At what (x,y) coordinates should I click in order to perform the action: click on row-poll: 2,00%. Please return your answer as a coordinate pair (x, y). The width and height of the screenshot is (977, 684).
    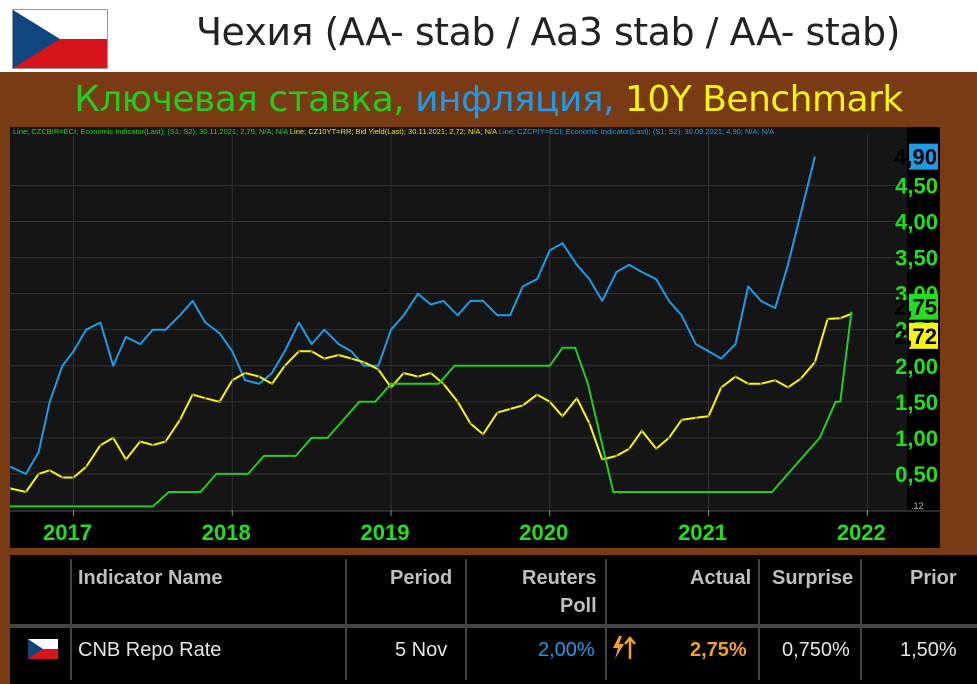
    Looking at the image, I should click on (566, 650).